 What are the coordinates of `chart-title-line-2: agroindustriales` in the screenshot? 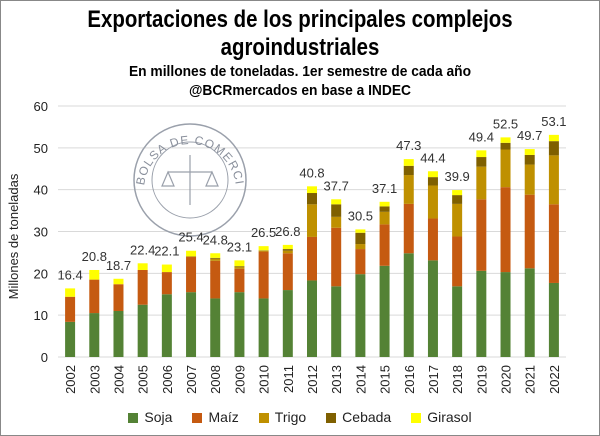 It's located at (300, 47).